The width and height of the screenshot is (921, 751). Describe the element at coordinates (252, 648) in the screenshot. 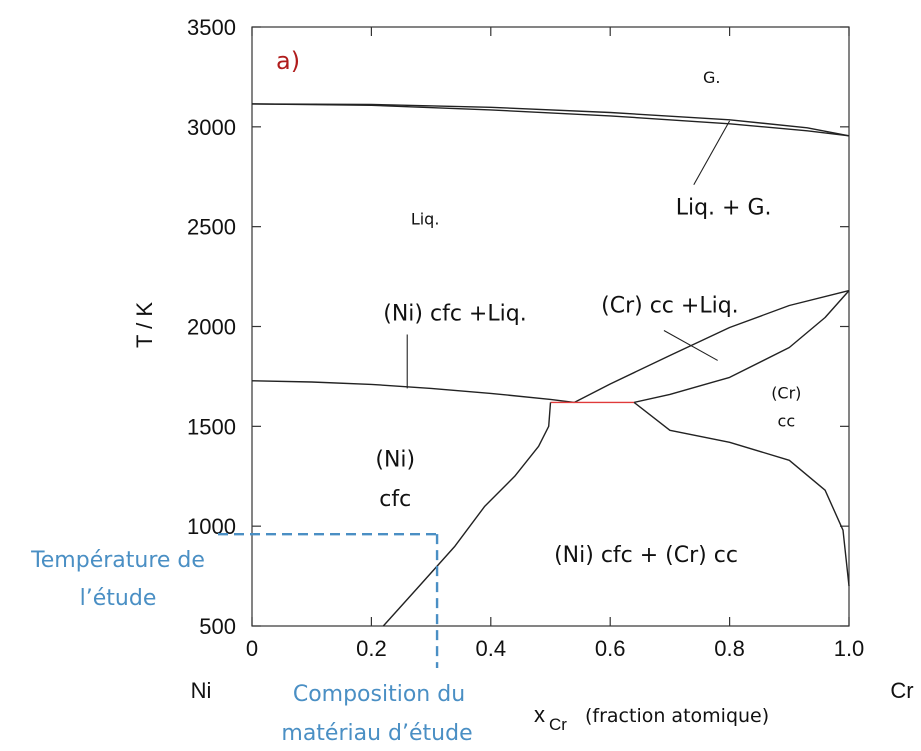

I see `x-tick-label: 0` at that location.